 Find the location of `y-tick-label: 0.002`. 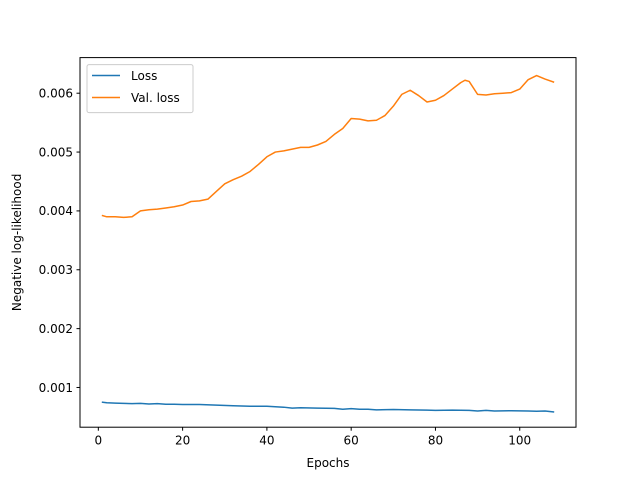

y-tick-label: 0.002 is located at coordinates (56, 329).